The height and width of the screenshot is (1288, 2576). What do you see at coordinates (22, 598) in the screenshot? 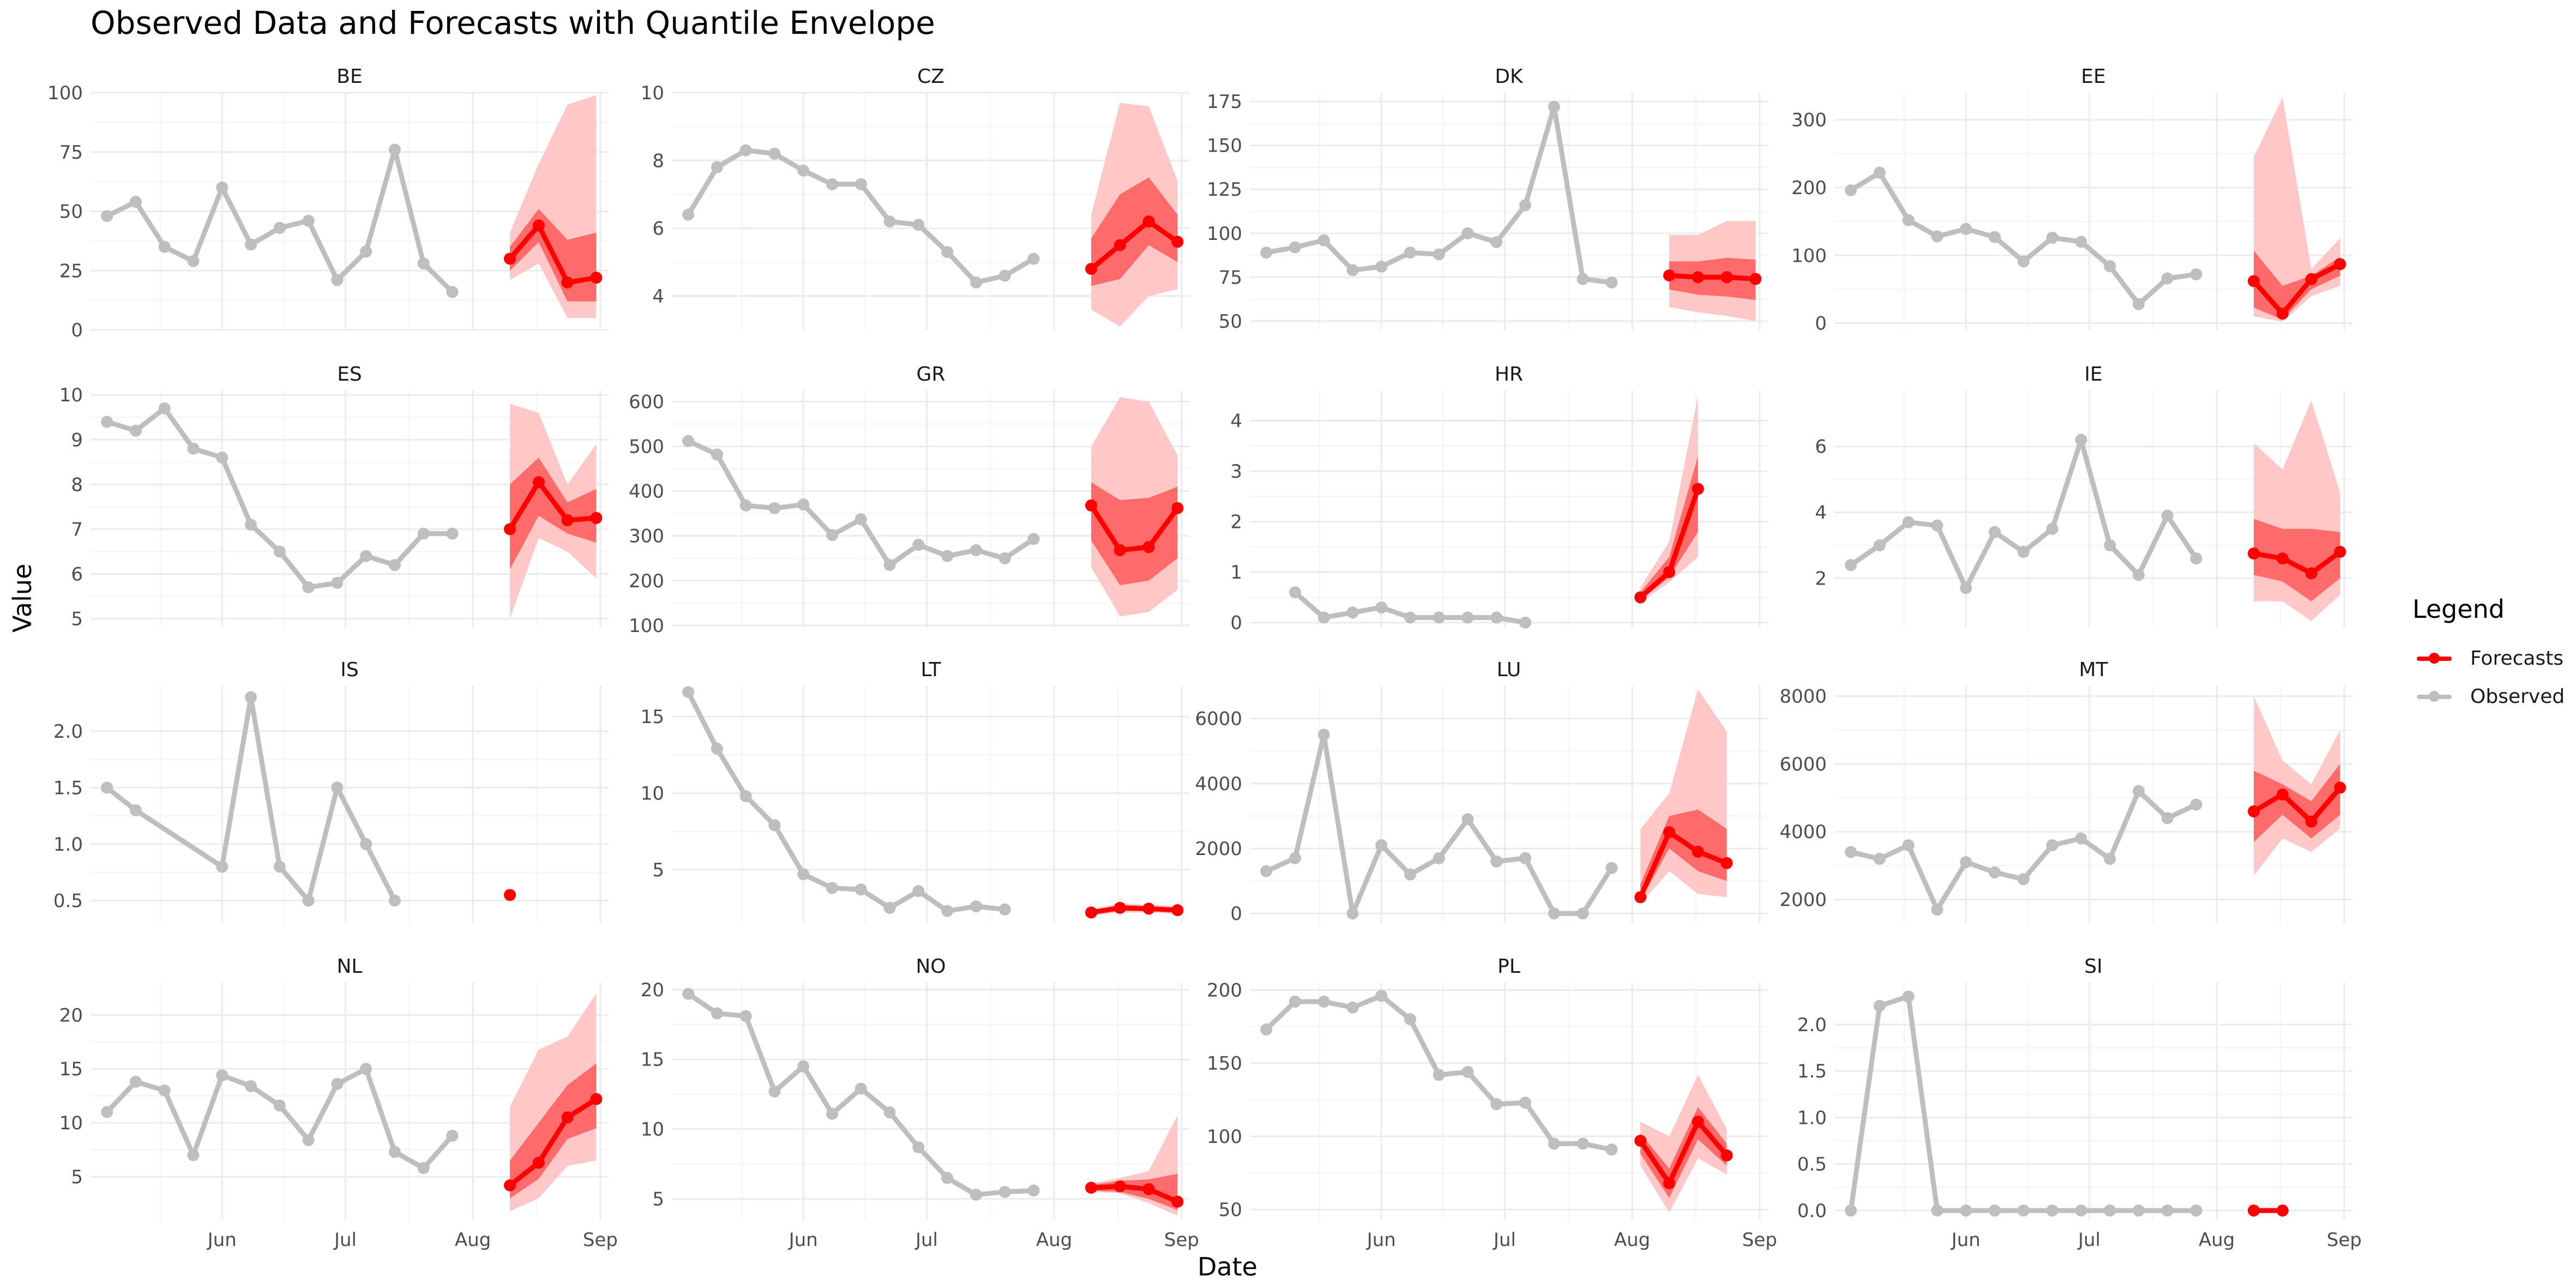
I see `y-axis-label: Value` at bounding box center [22, 598].